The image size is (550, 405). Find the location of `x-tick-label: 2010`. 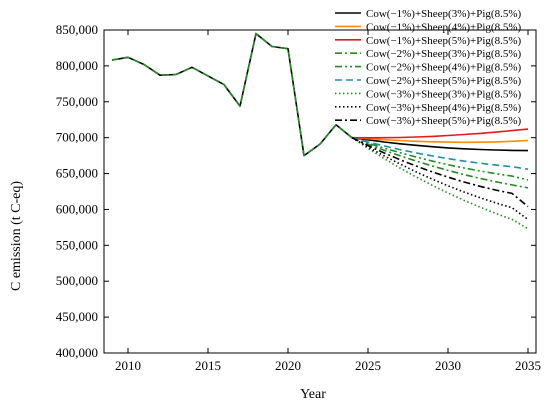

x-tick-label: 2010 is located at coordinates (128, 365).